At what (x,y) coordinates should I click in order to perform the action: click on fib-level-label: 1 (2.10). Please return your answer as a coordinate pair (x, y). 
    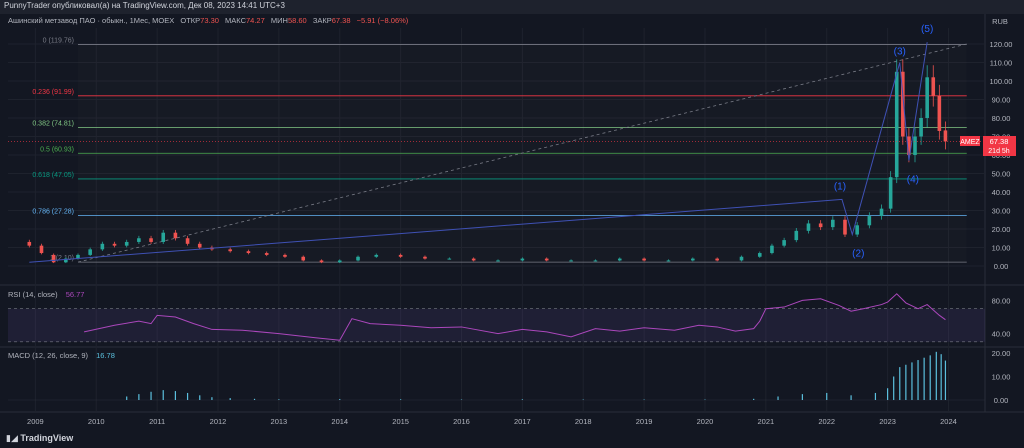
    Looking at the image, I should click on (62, 258).